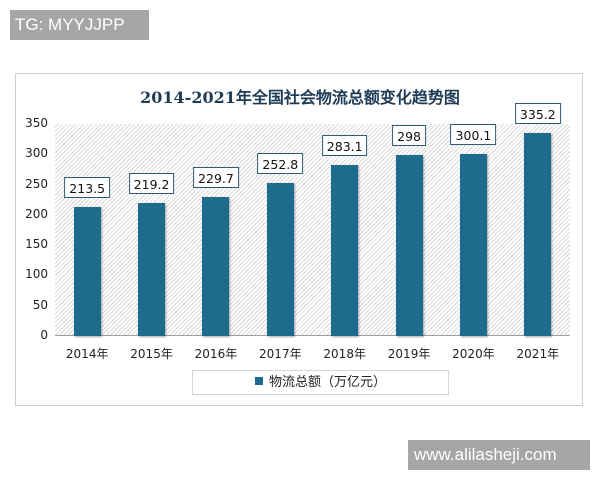 The height and width of the screenshot is (480, 600). Describe the element at coordinates (344, 354) in the screenshot. I see `x-tick-label: 2018年` at that location.